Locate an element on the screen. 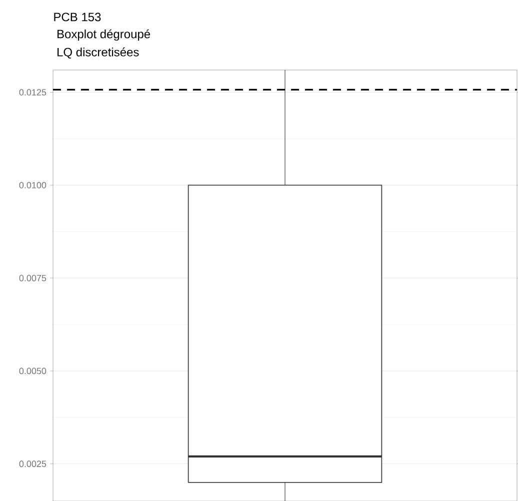  y-tick-label: 0.0125 is located at coordinates (32, 92).